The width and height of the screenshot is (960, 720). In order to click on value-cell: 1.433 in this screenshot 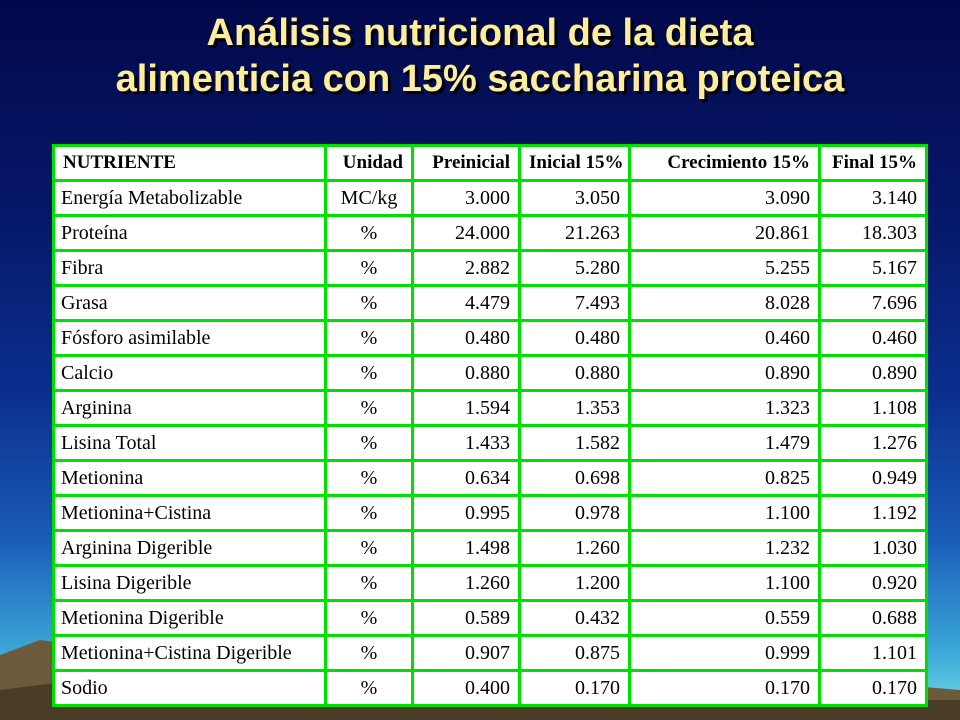, I will do `click(466, 443)`.